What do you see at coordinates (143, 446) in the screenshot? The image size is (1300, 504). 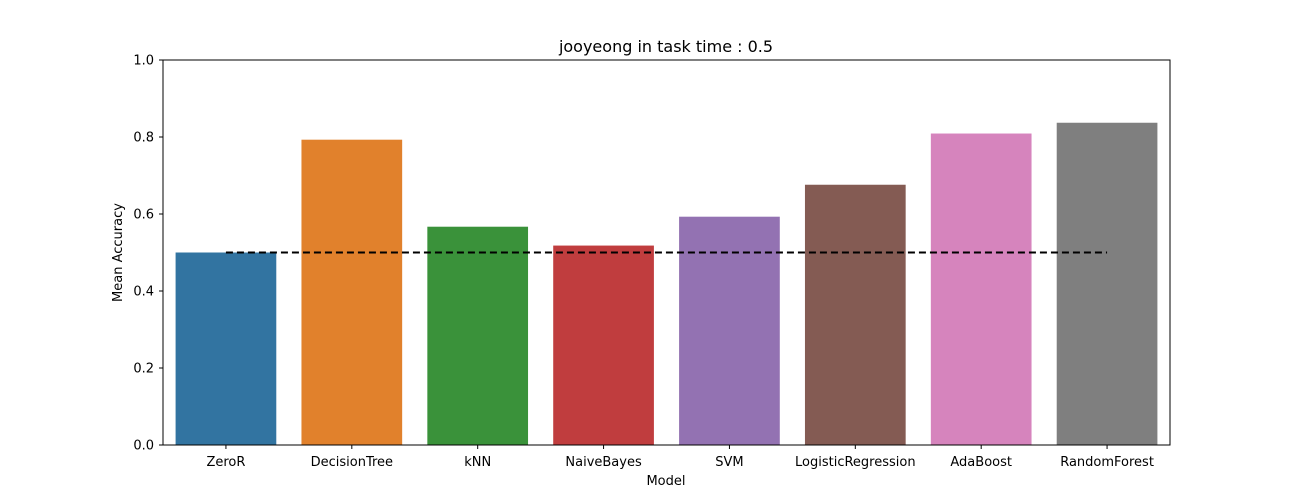 I see `y-tick-label: 0.0` at bounding box center [143, 446].